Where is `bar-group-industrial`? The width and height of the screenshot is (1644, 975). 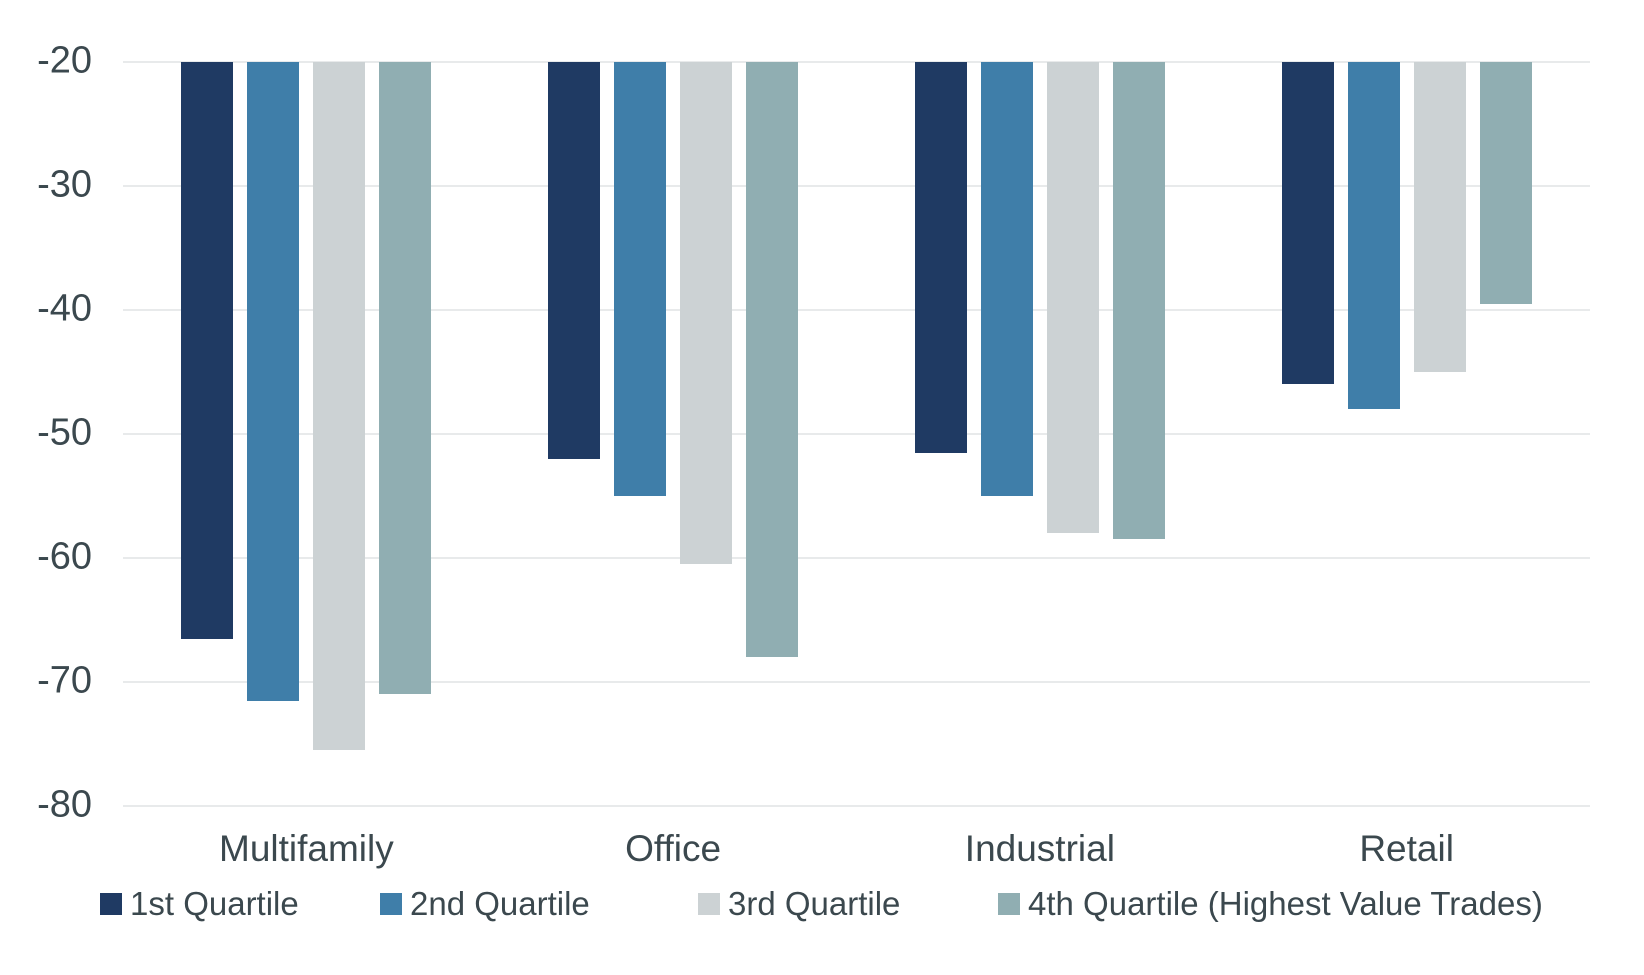
bar-group-industrial is located at coordinates (1039, 434).